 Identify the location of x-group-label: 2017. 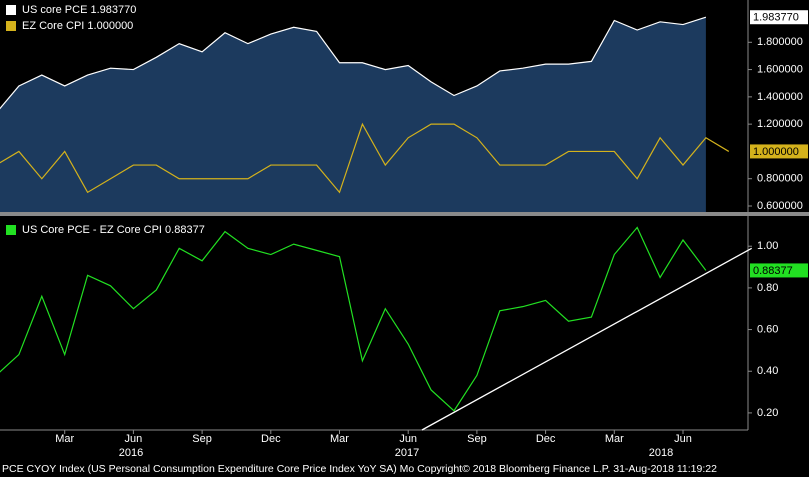
(407, 453).